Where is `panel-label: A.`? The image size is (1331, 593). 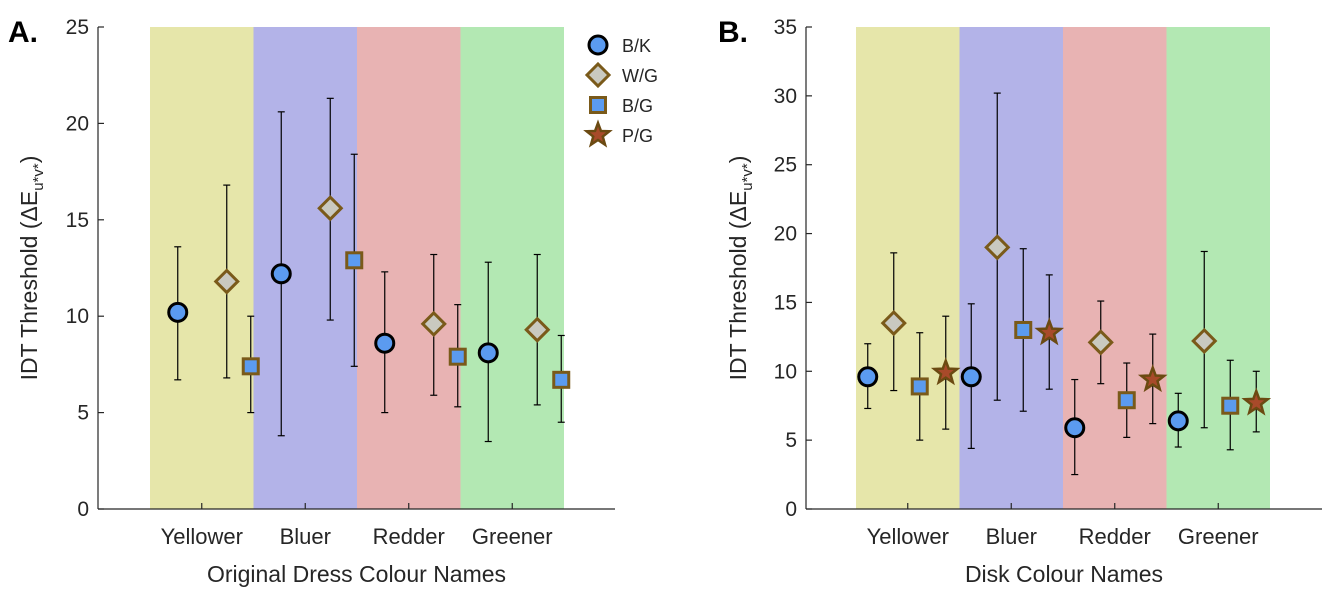 panel-label: A. is located at coordinates (23, 32).